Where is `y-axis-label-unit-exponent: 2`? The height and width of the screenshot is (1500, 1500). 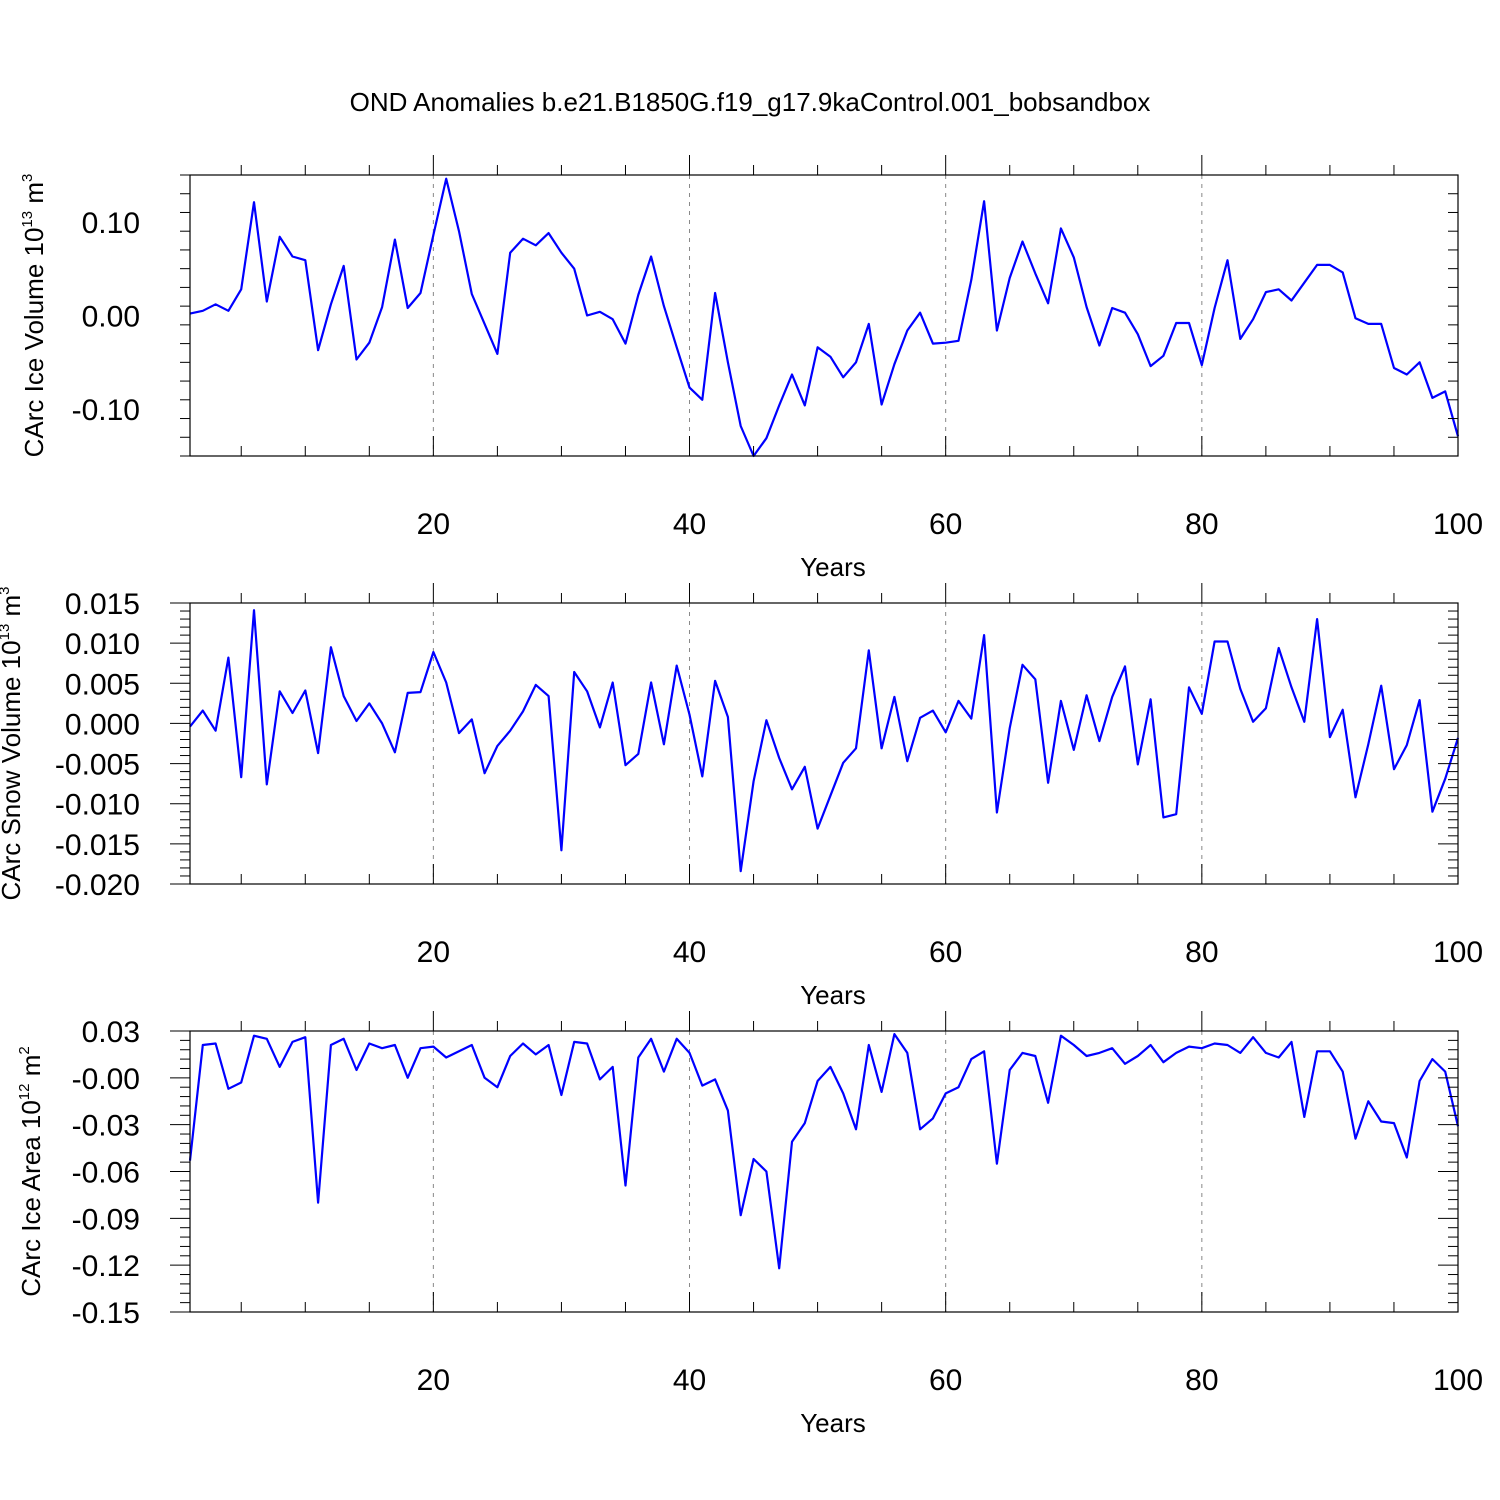 y-axis-label-unit-exponent: 2 is located at coordinates (24, 1050).